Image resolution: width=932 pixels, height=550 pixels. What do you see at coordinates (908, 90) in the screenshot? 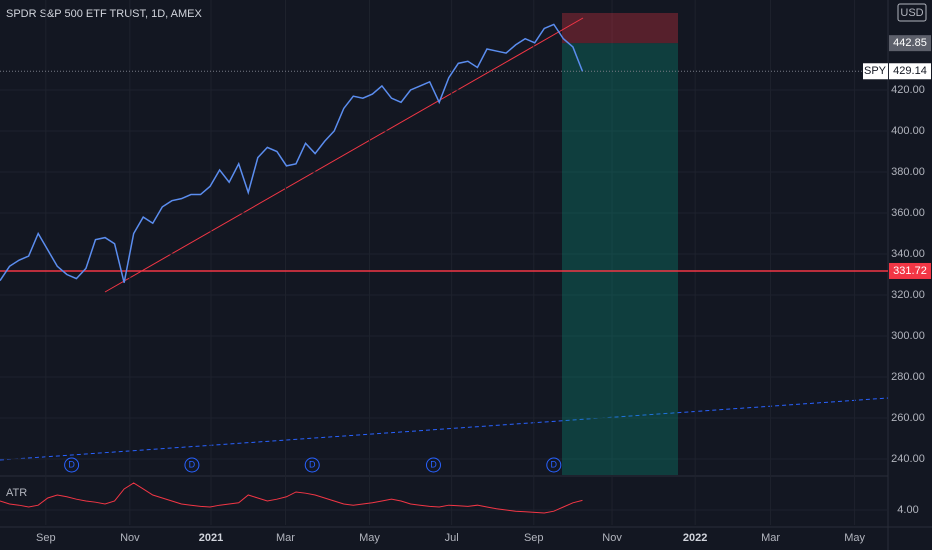
I see `y-tick-label: 420.00` at bounding box center [908, 90].